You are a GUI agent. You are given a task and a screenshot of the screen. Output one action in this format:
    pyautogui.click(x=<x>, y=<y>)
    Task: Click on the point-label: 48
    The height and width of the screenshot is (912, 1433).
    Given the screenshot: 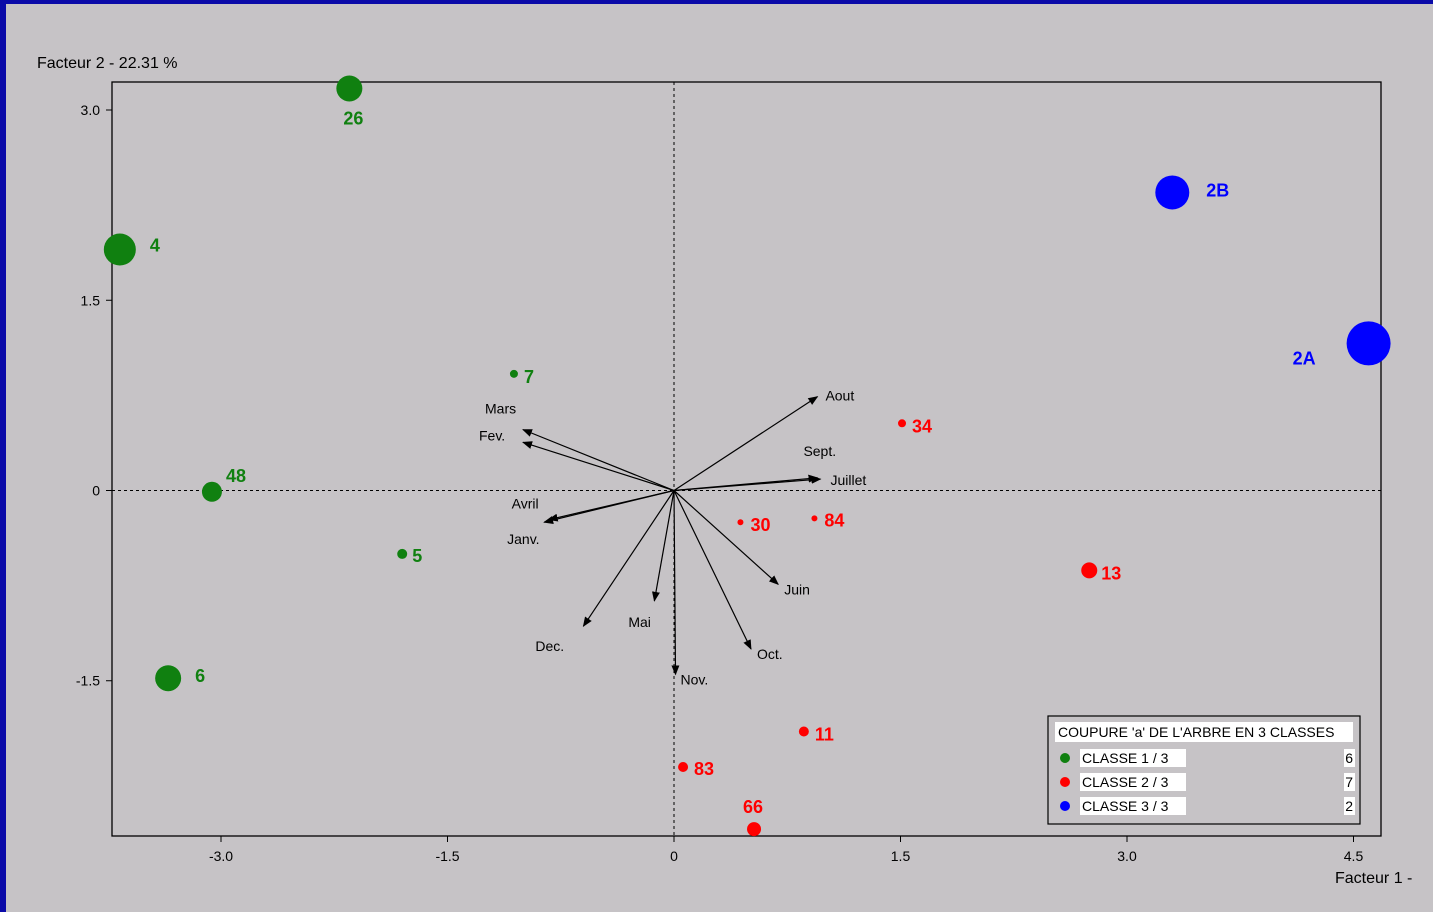 What is the action you would take?
    pyautogui.click(x=236, y=476)
    